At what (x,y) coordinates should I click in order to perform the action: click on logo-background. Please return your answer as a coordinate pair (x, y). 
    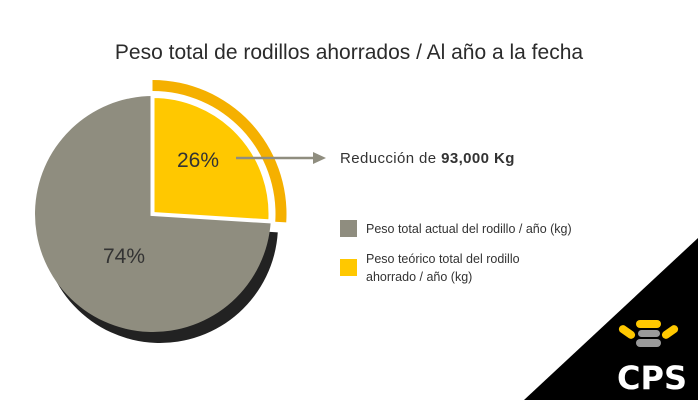
    Looking at the image, I should click on (611, 319).